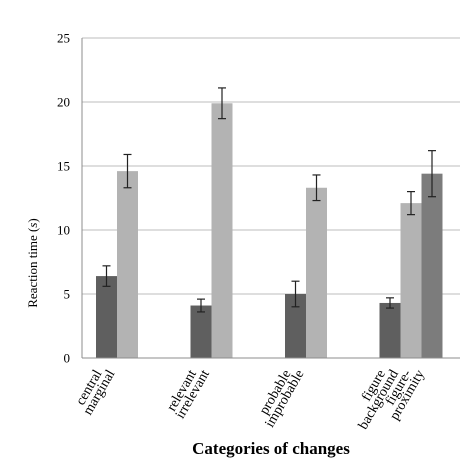  I want to click on y-tick-label: 15, so click(63, 166).